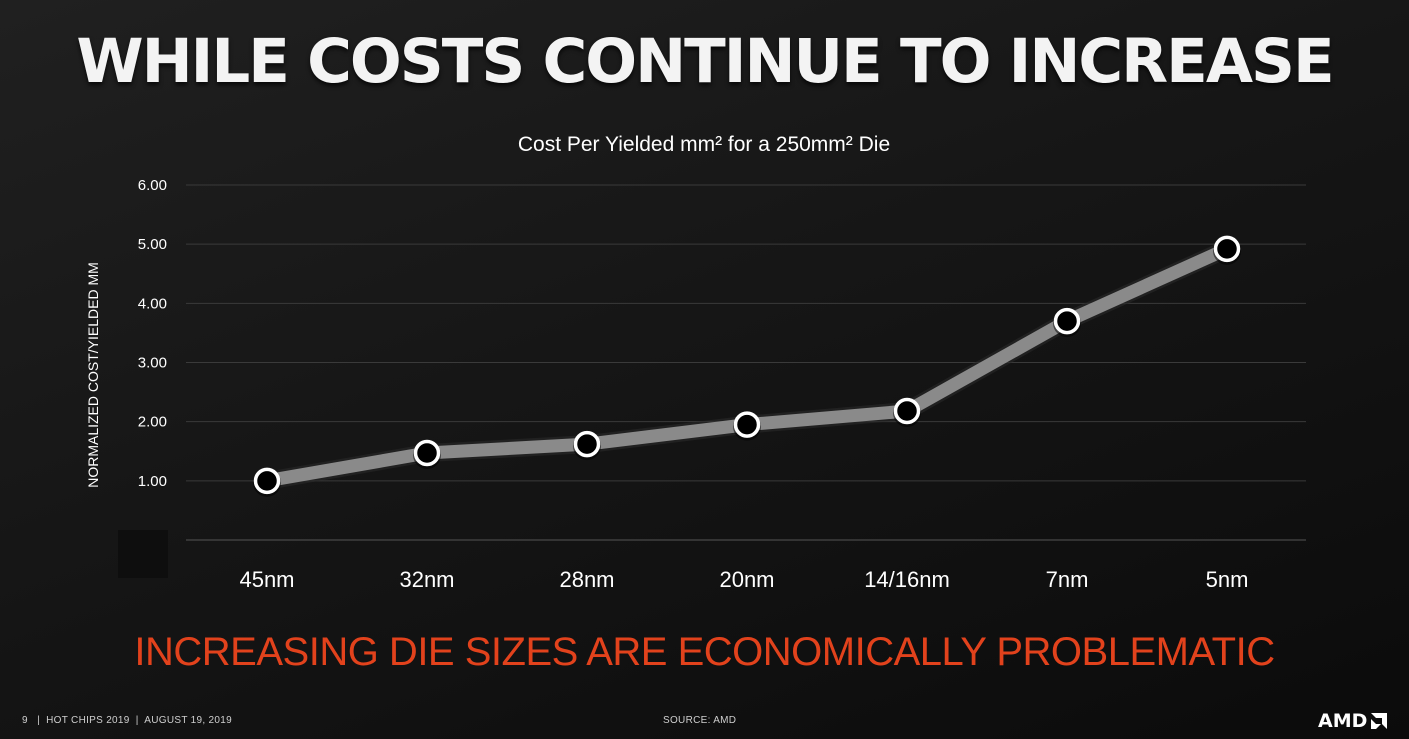  I want to click on slide-title: WHILE COSTS CONTINUE TO INCREASE, so click(705, 61).